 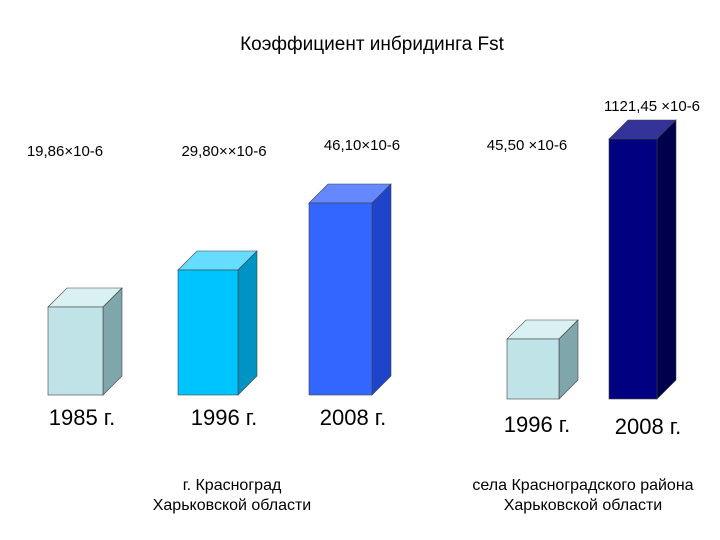 What do you see at coordinates (582, 485) in the screenshot?
I see `group-label: села Красноградского района` at bounding box center [582, 485].